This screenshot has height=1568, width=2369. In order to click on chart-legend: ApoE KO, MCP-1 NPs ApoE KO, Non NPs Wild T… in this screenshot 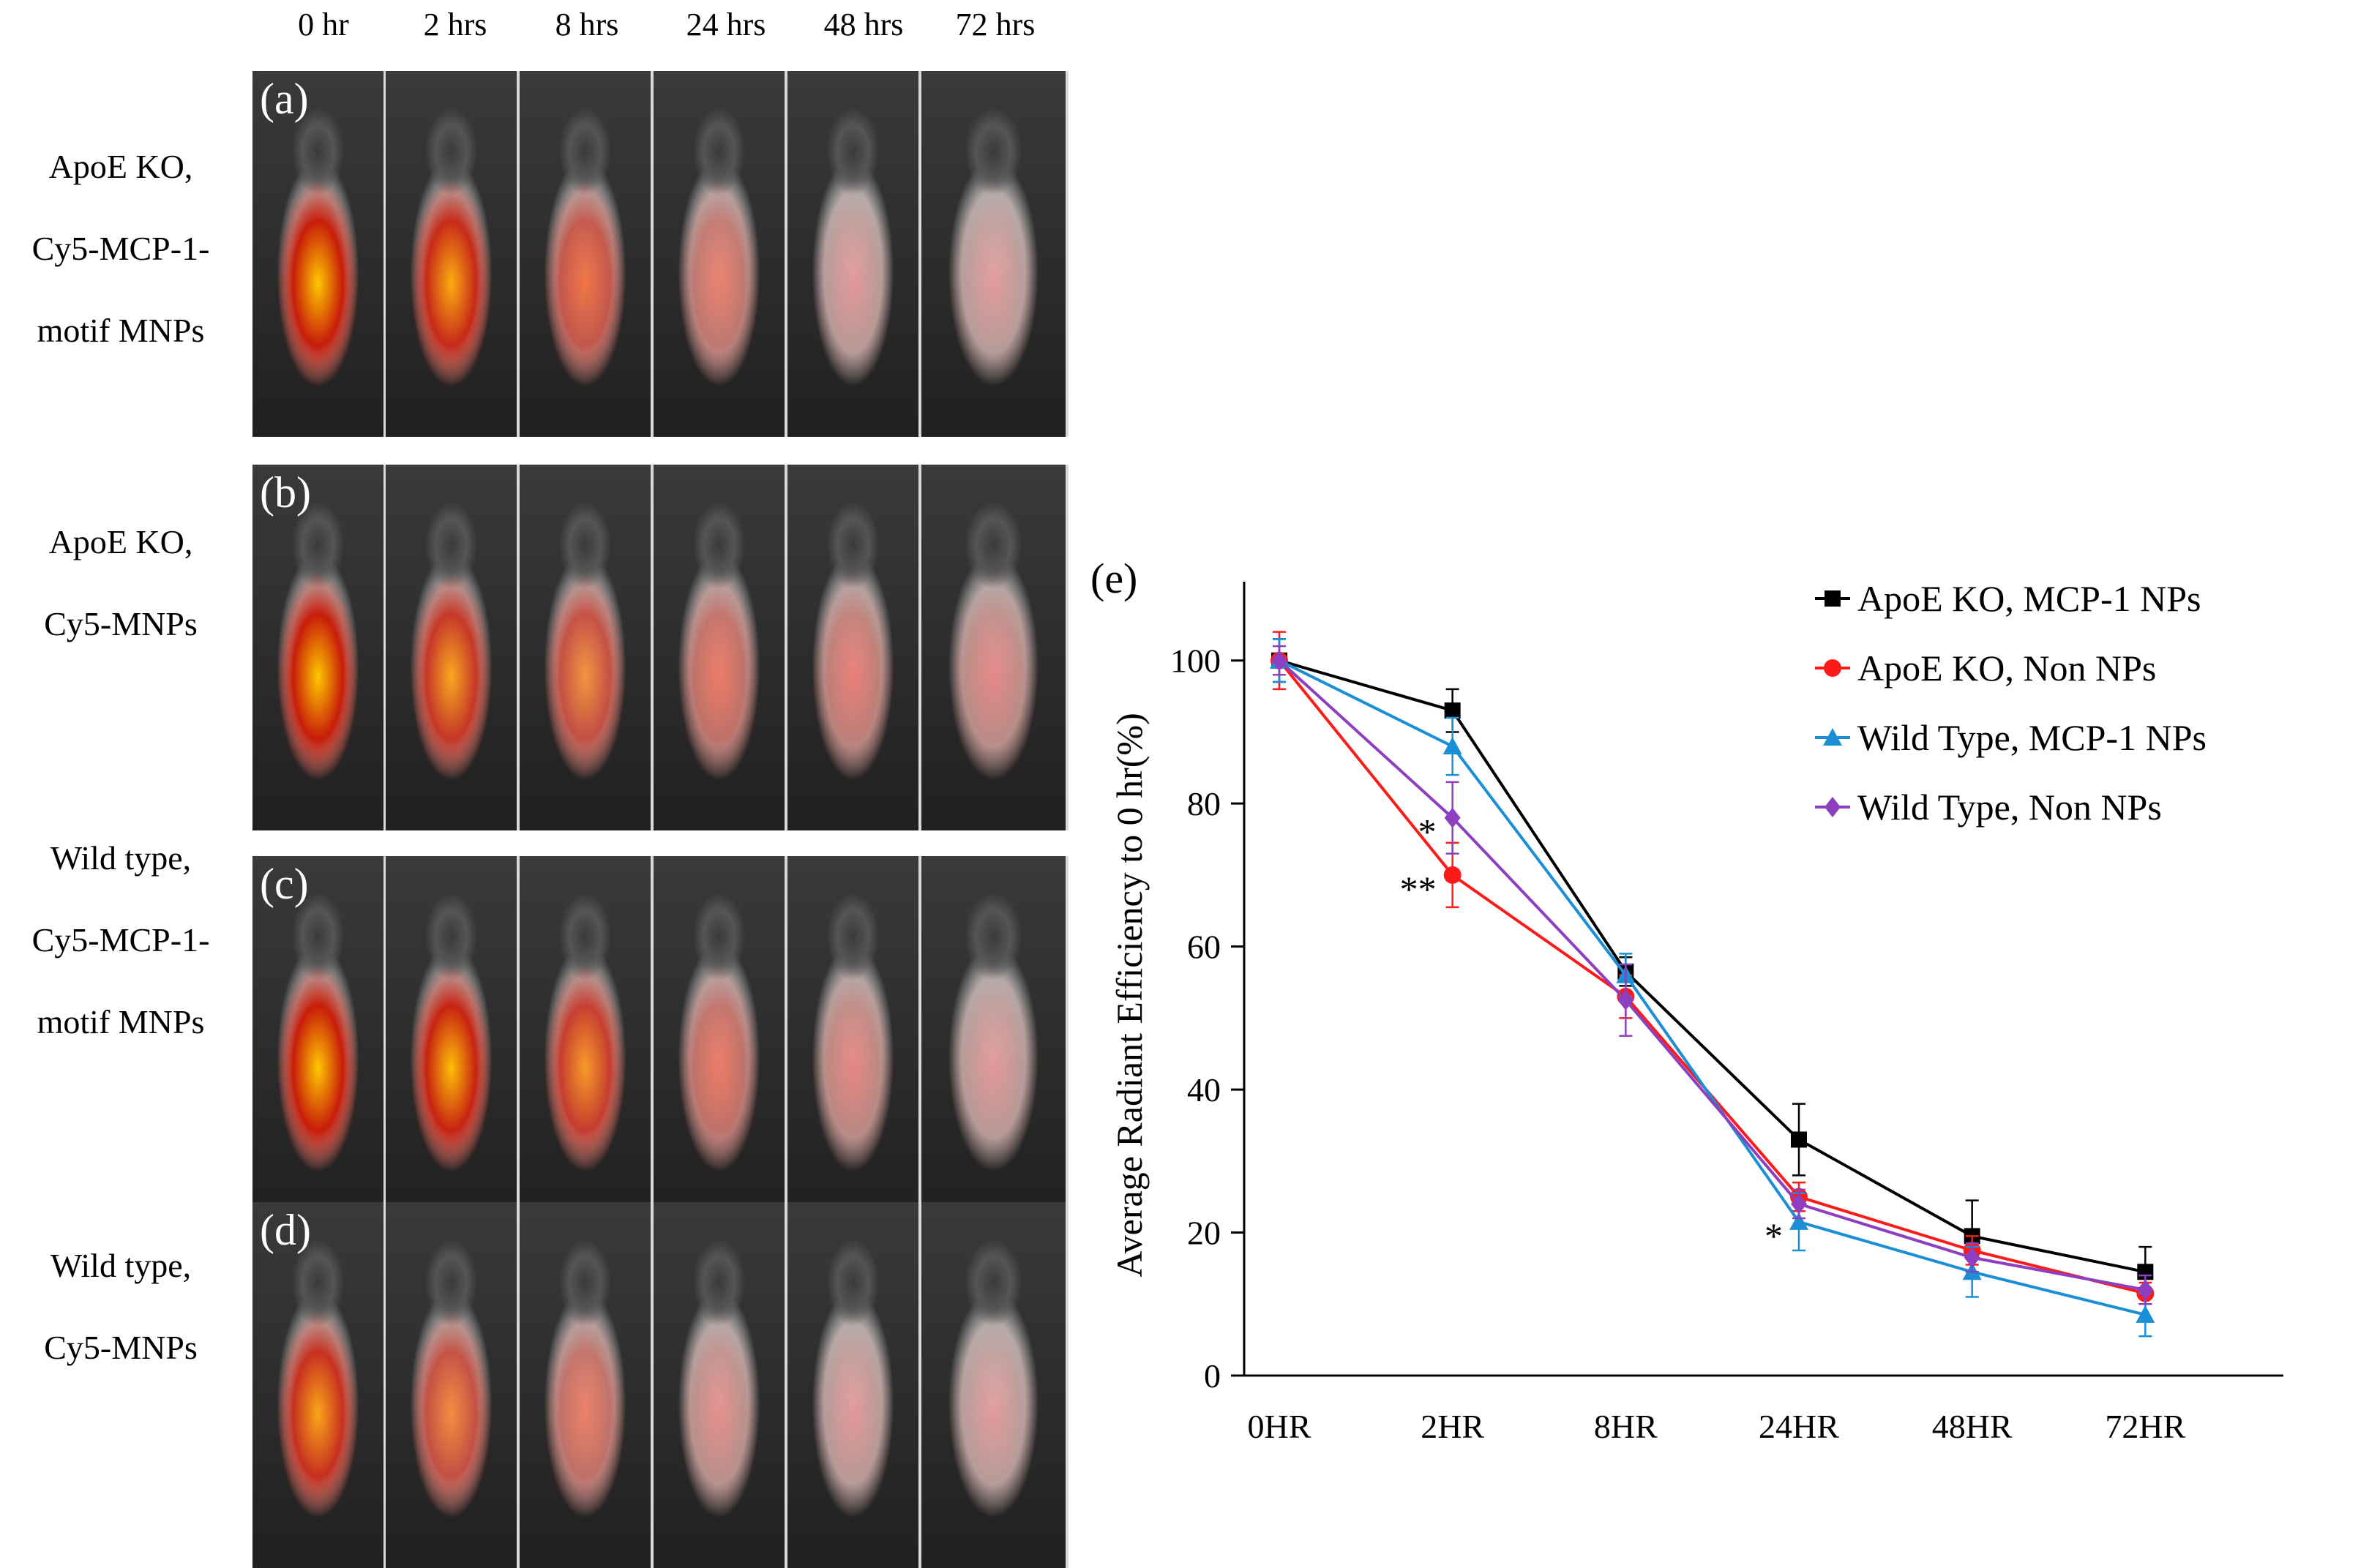, I will do `click(2011, 703)`.